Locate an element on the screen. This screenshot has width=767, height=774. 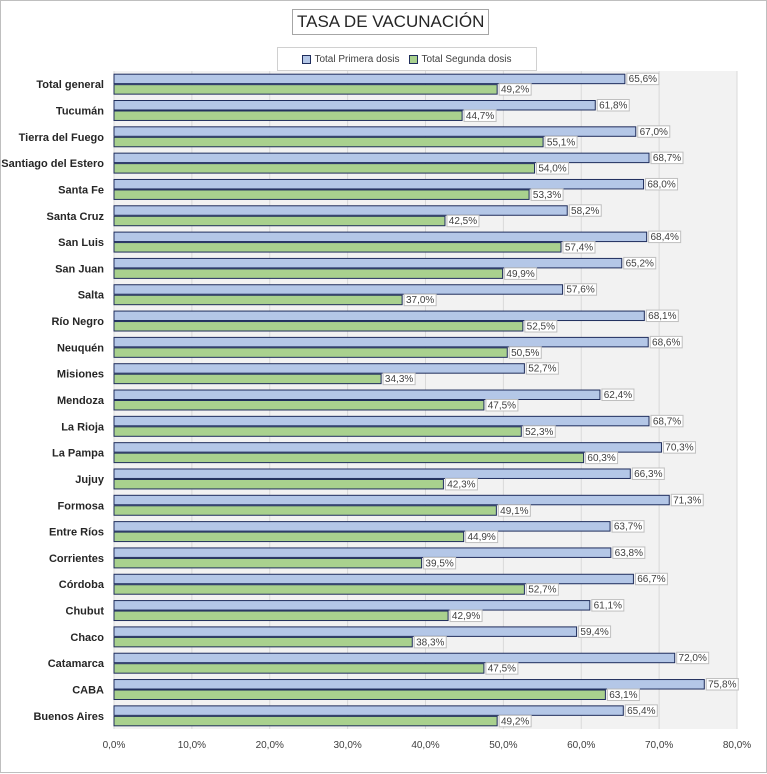
data-label-segunda-8: 37,0% is located at coordinates (420, 300).